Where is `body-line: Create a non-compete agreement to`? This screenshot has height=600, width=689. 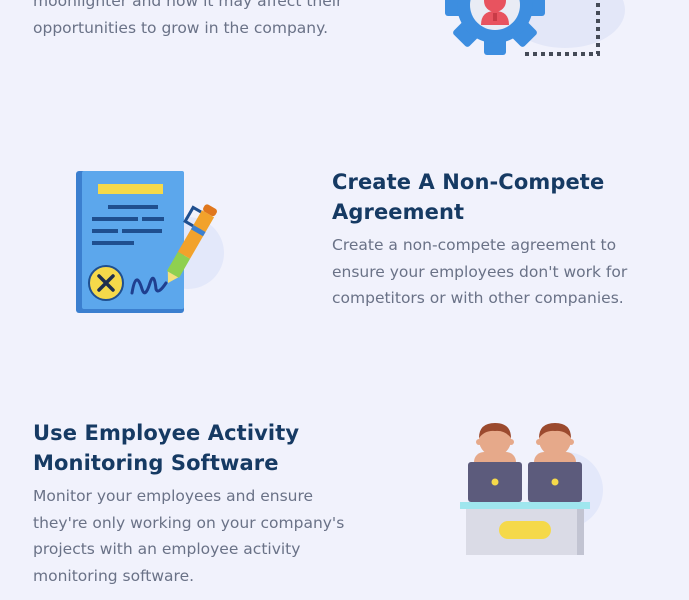
body-line: Create a non-compete agreement to is located at coordinates (474, 245).